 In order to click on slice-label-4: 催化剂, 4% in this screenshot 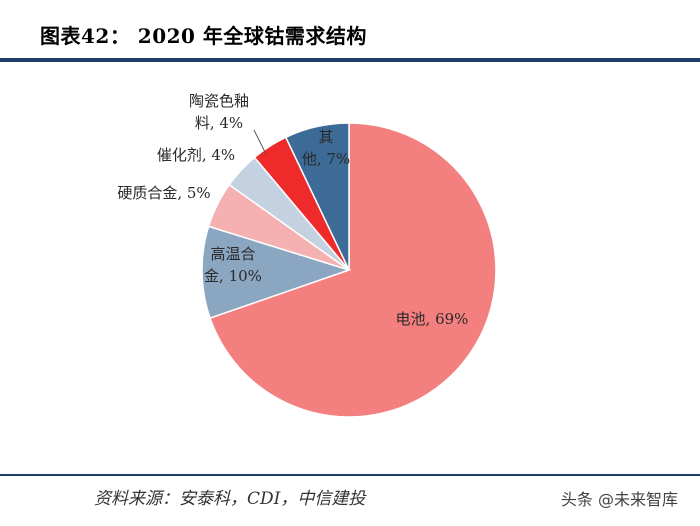, I will do `click(196, 155)`.